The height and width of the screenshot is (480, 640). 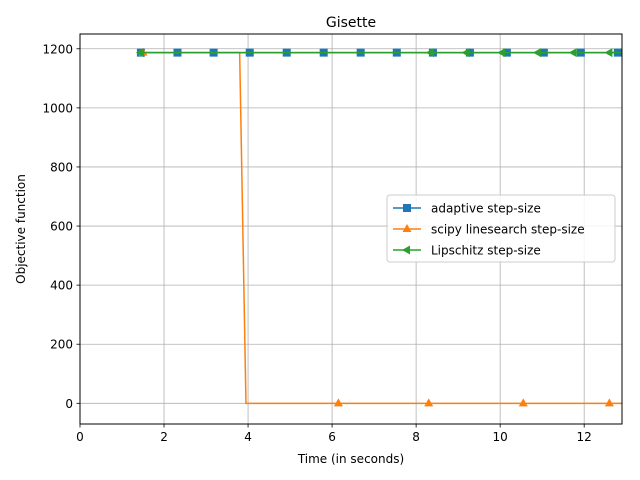 I want to click on legend-item: adaptive step-size, so click(x=467, y=209).